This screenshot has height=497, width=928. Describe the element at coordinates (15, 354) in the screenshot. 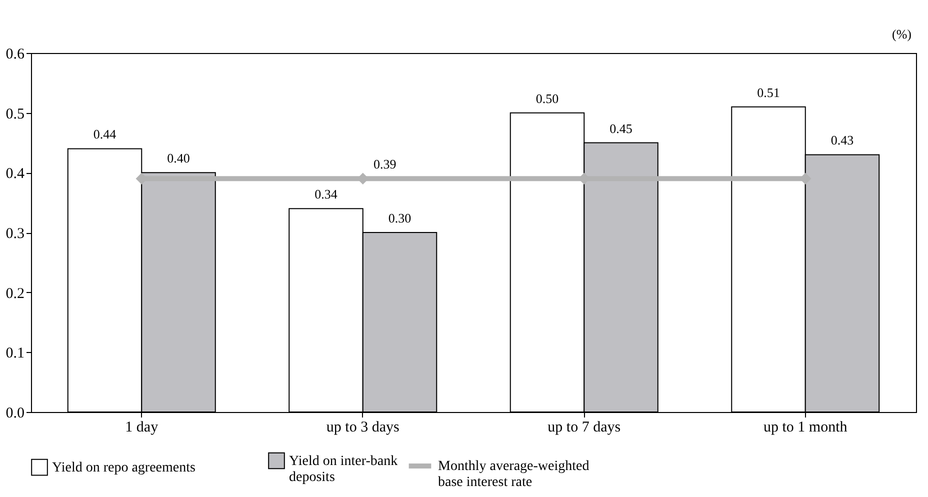

I see `y-tick-label: 0.1` at that location.